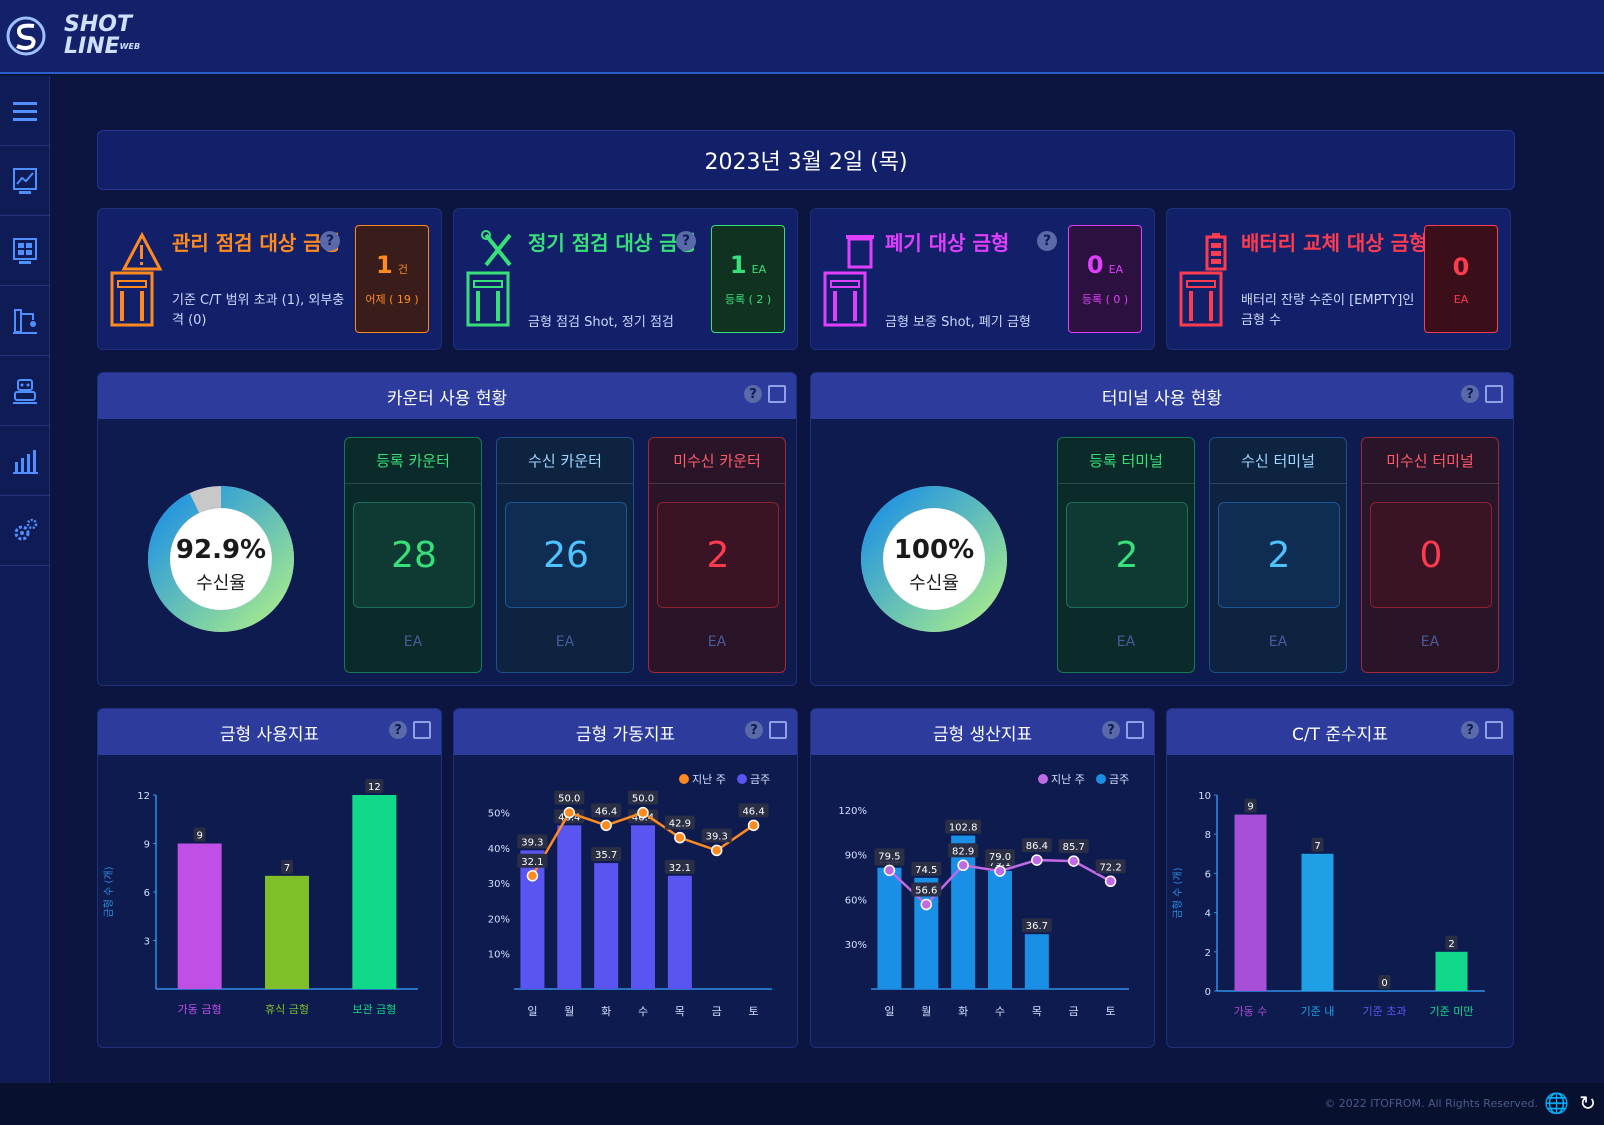 The width and height of the screenshot is (1604, 1125). Describe the element at coordinates (1208, 953) in the screenshot. I see `y-tick-label: 2` at that location.